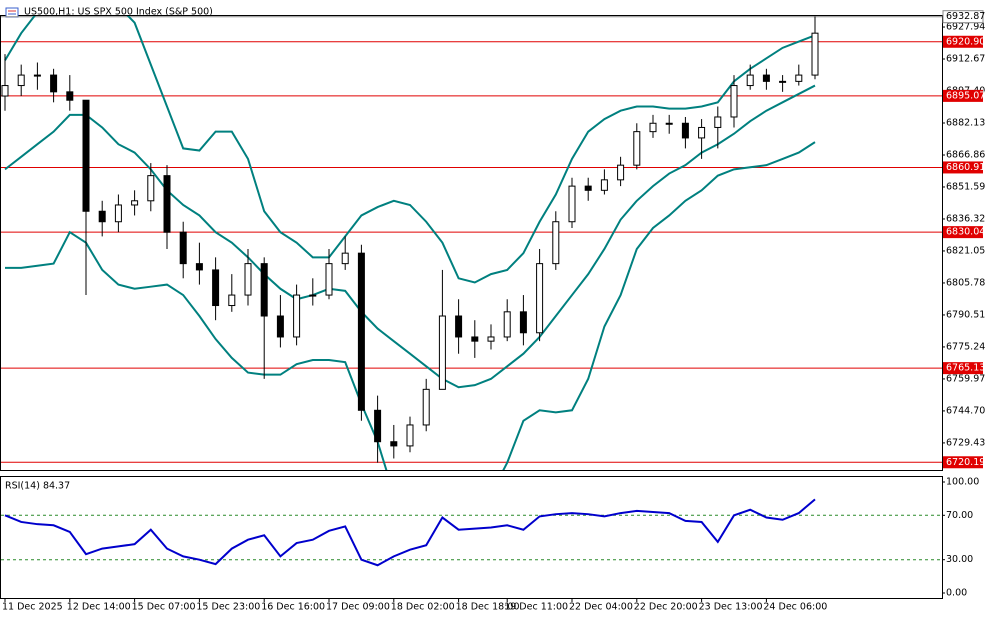  Describe the element at coordinates (795, 607) in the screenshot. I see `x-tick-label: 24 Dec 06:00` at that location.